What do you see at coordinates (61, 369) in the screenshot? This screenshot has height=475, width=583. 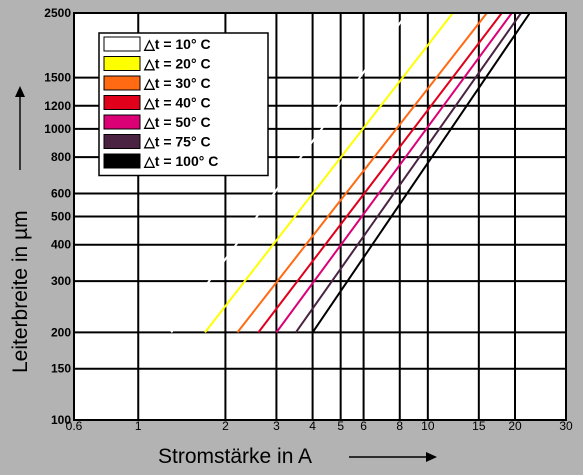 I see `y-tick-label: 150` at bounding box center [61, 369].